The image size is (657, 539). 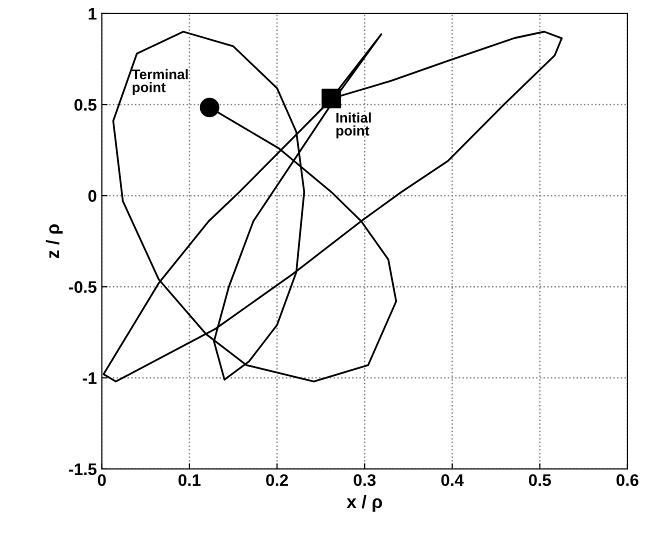 I want to click on x-tick-label: 0.4, so click(x=452, y=480).